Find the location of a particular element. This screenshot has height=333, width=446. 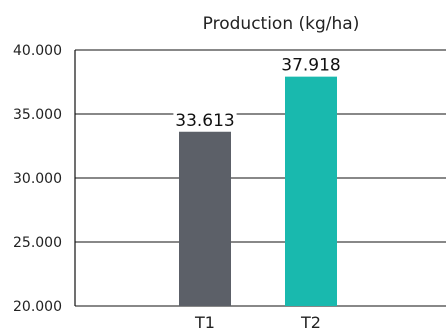

chart-title: Production (kg/ha) is located at coordinates (281, 24).